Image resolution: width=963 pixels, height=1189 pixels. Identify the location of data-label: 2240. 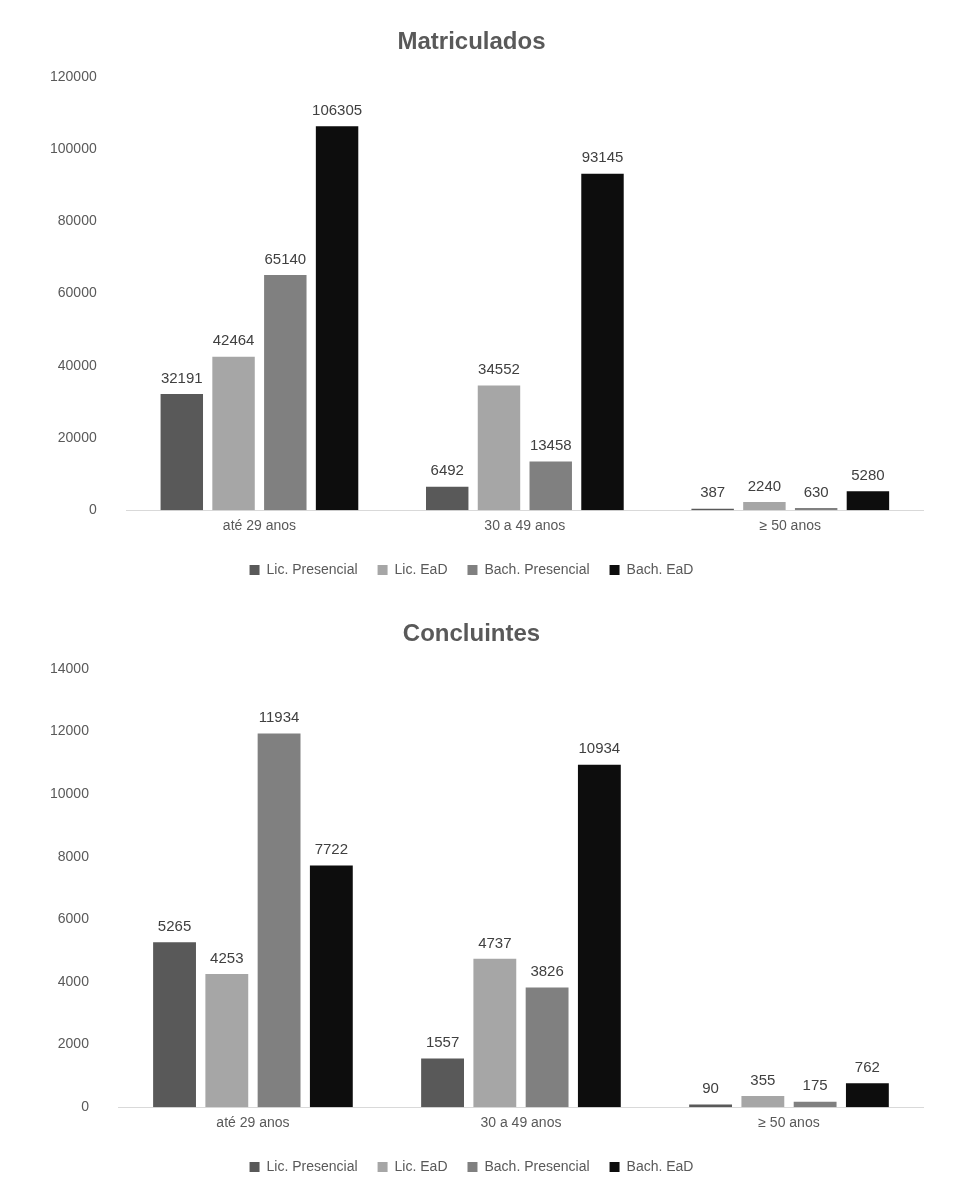
(764, 485).